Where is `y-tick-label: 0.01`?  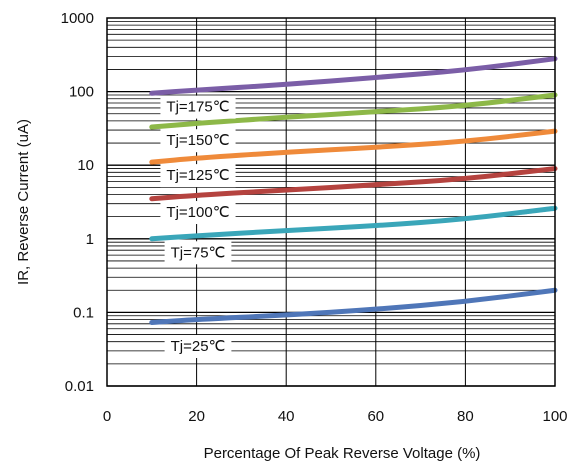 y-tick-label: 0.01 is located at coordinates (79, 386).